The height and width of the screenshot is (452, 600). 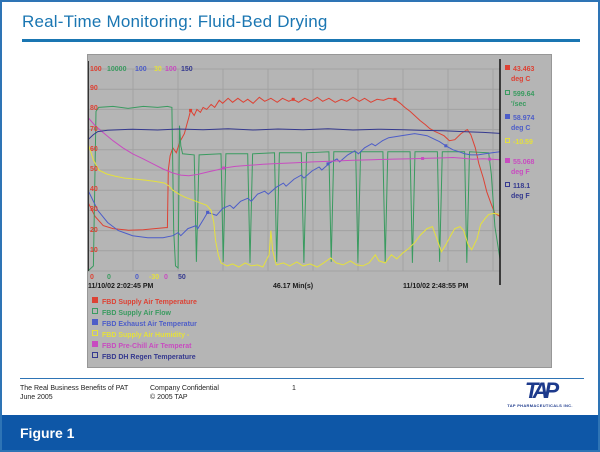 I want to click on y-tick-10: 10, so click(x=94, y=250).